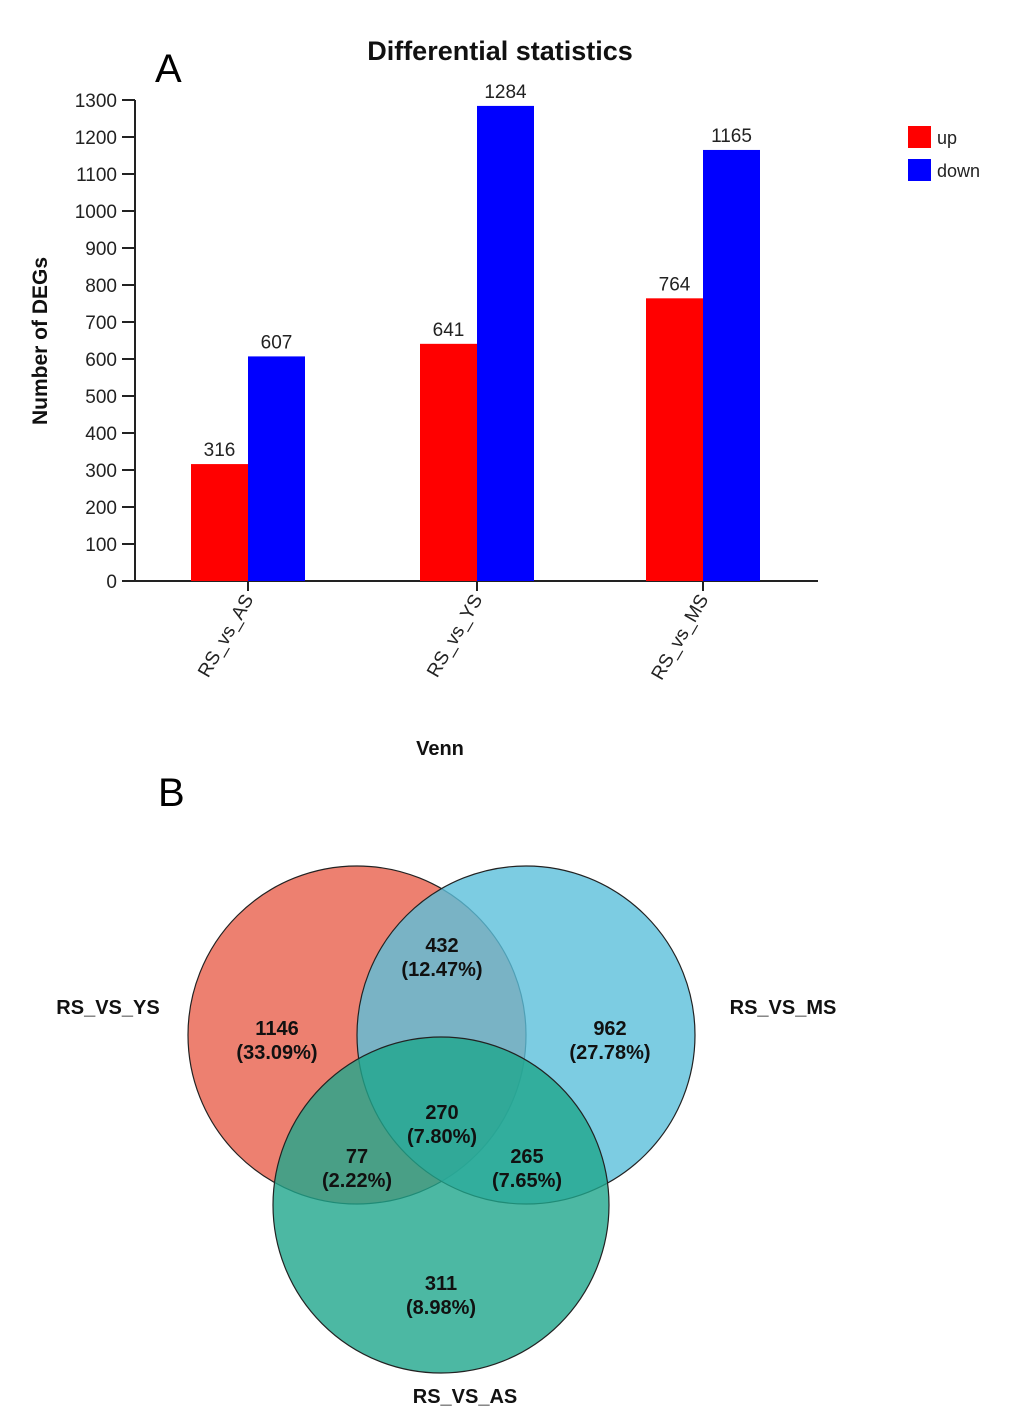 Image resolution: width=1016 pixels, height=1413 pixels. Describe the element at coordinates (357, 1181) in the screenshot. I see `venn-percent-ys-as: (2.22%)` at that location.